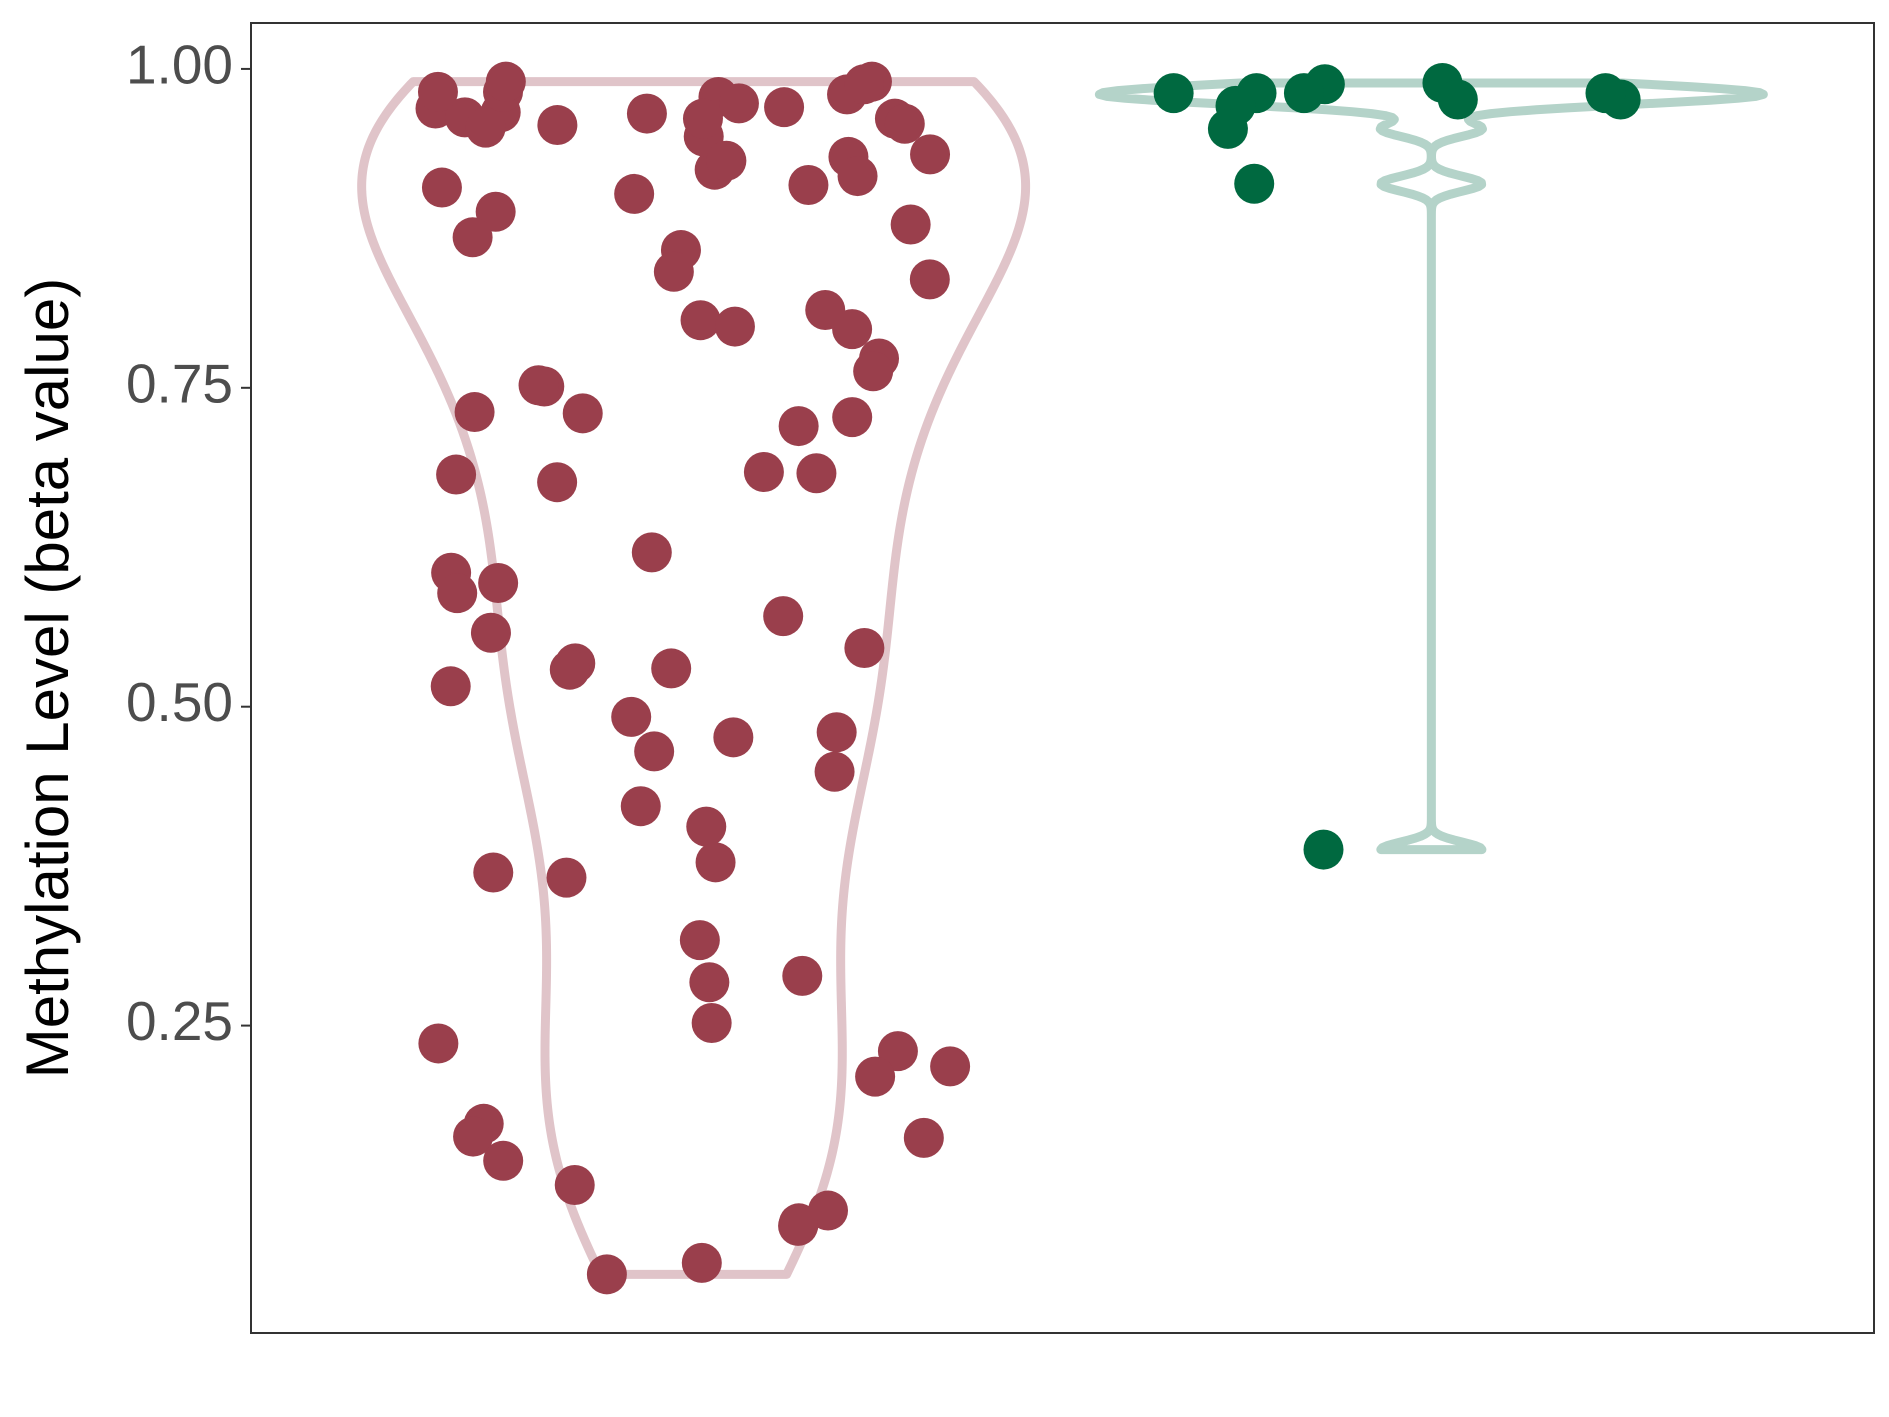 The image size is (1889, 1417). Describe the element at coordinates (47, 678) in the screenshot. I see `y-axis-title: Methylation Level (beta value)` at that location.